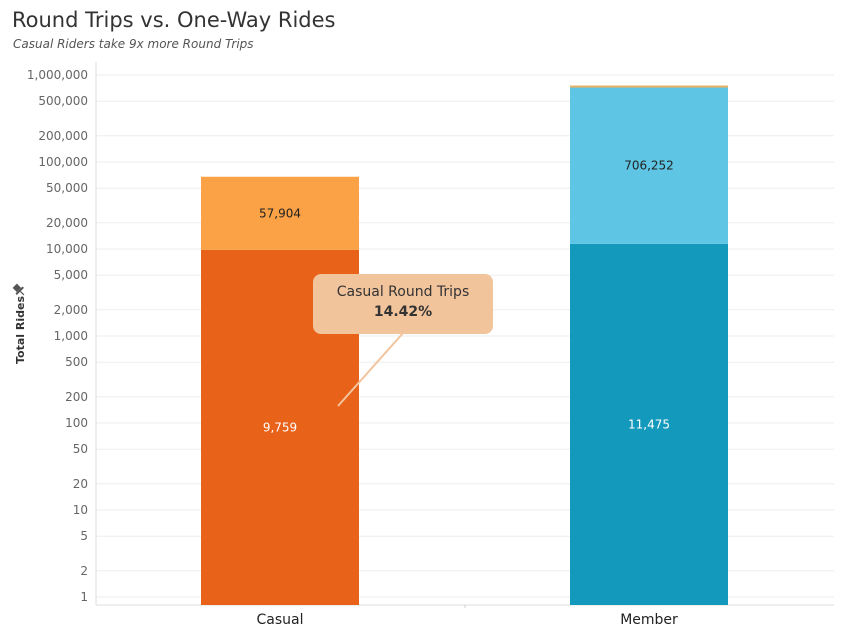 This screenshot has width=852, height=639. What do you see at coordinates (280, 620) in the screenshot?
I see `x-category-label: Casual` at bounding box center [280, 620].